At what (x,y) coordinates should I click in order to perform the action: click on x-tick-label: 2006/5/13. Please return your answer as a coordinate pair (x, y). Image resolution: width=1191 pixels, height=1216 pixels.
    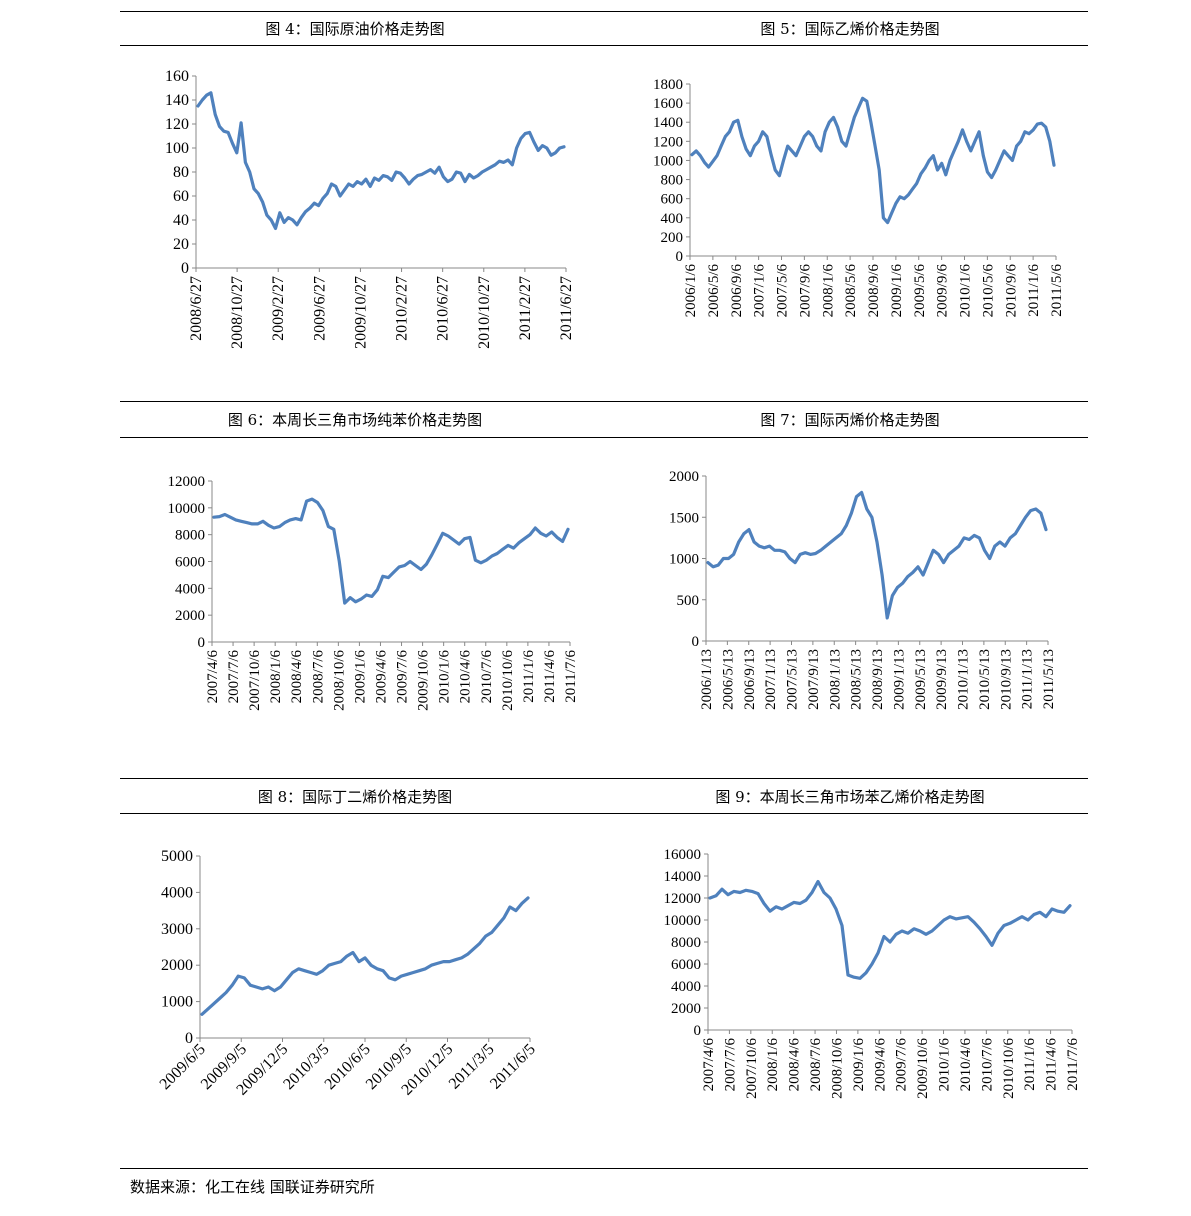
    Looking at the image, I should click on (728, 679).